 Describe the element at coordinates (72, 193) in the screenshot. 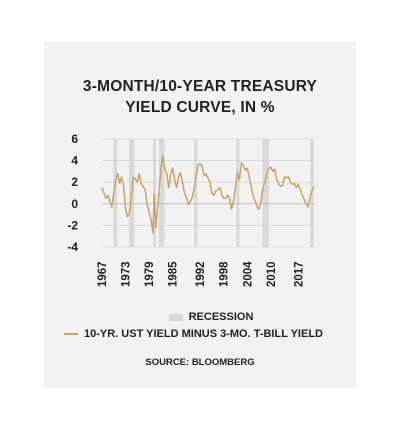

I see `y-axis-tick-labels: 6 4 2 0 -2 -4` at that location.